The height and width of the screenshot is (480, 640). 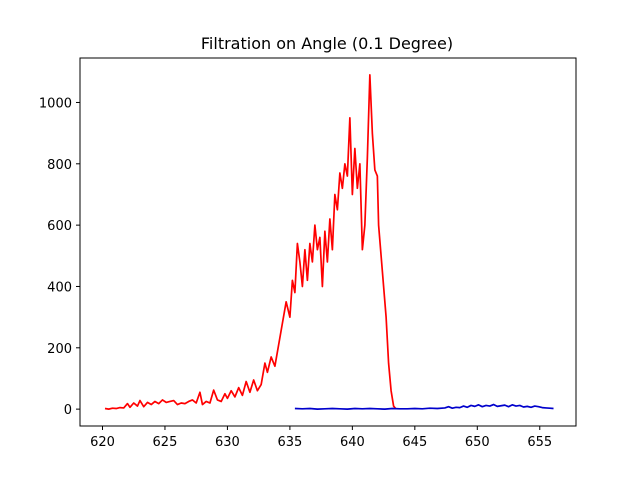 I want to click on x-tick-label: 625, so click(x=165, y=442).